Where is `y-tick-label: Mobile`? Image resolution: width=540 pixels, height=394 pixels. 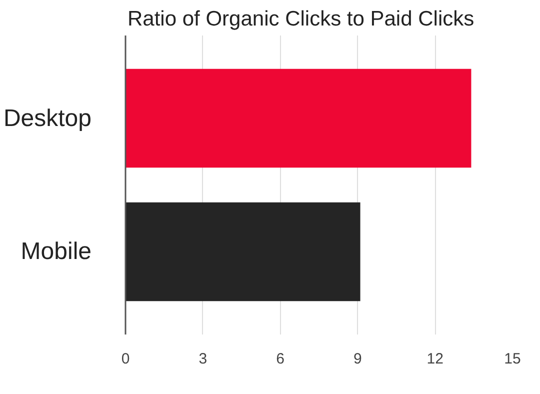 y-tick-label: Mobile is located at coordinates (56, 252).